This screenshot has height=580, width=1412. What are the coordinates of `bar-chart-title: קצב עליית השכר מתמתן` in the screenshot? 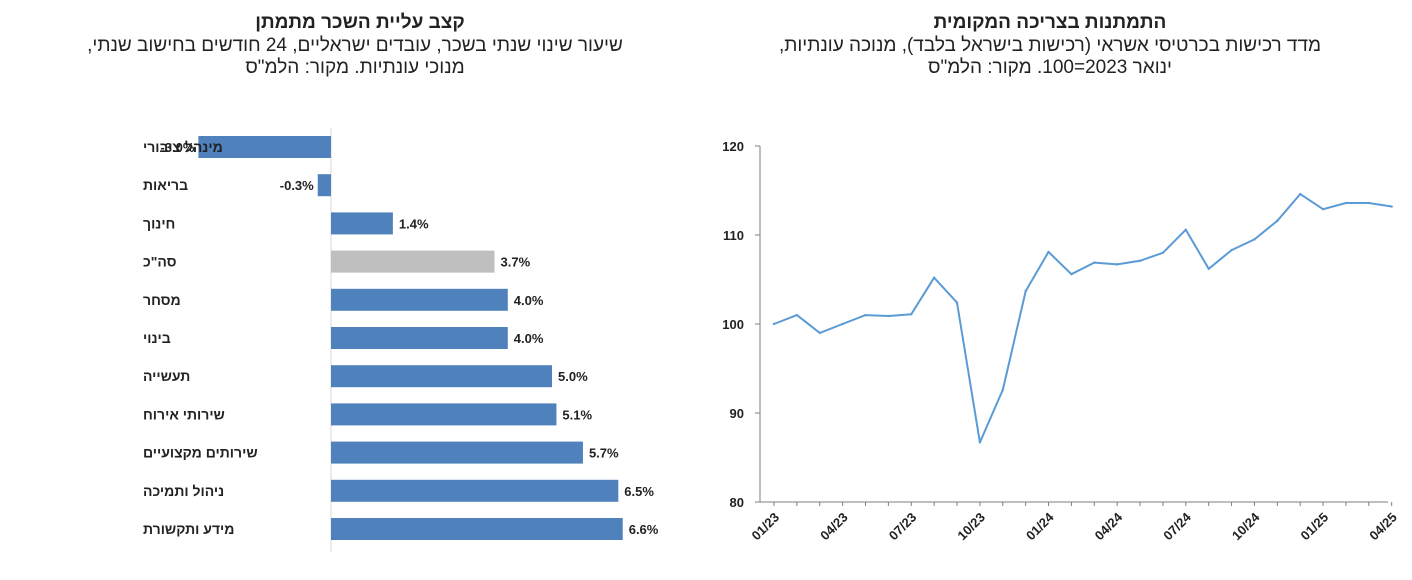 It's located at (360, 22).